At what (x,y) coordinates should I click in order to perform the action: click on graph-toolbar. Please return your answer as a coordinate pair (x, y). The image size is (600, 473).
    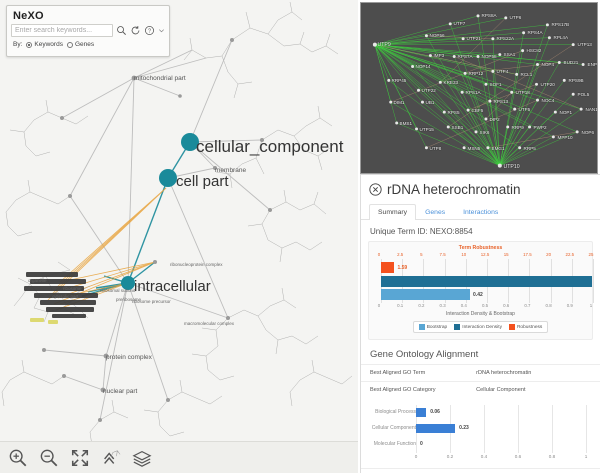
    Looking at the image, I should click on (179, 457).